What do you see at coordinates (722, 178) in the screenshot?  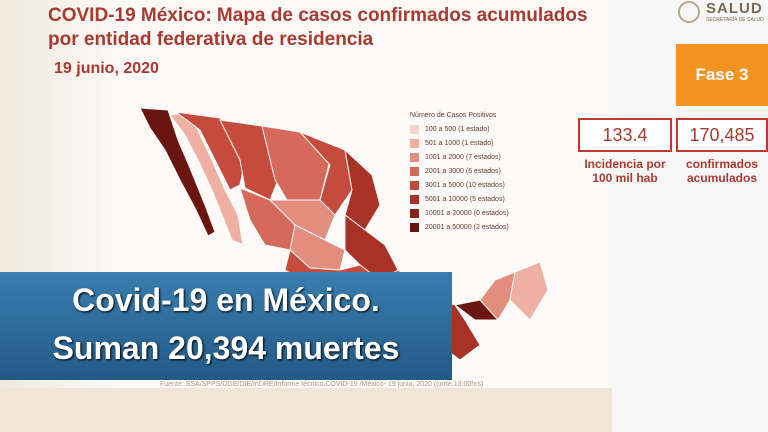 I see `stat-label-line: acumulados` at bounding box center [722, 178].